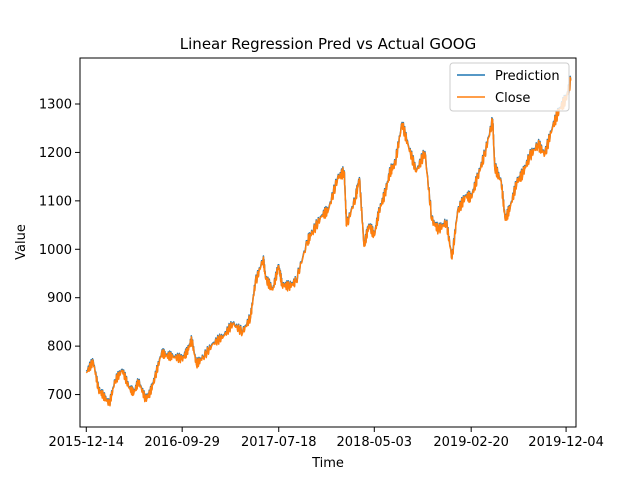  What do you see at coordinates (21, 242) in the screenshot?
I see `y-axis-label: Value` at bounding box center [21, 242].